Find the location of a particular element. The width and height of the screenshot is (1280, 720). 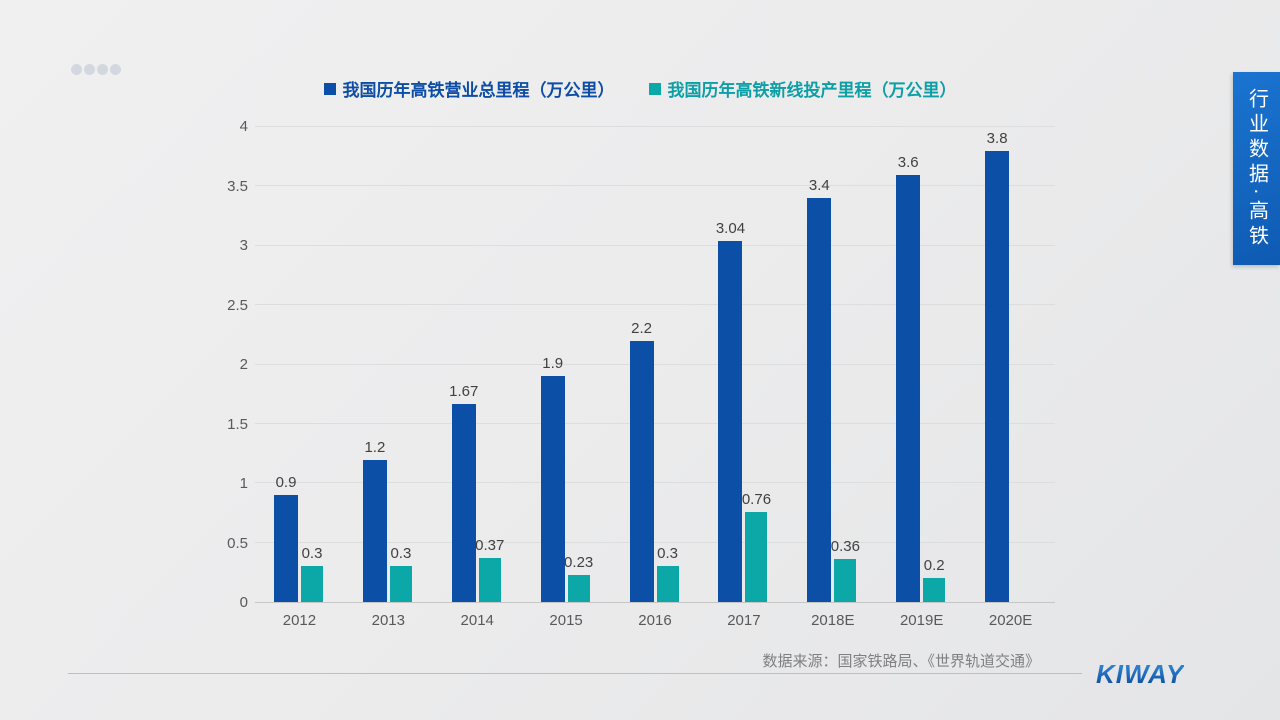

bar-series1-2012 is located at coordinates (312, 584).